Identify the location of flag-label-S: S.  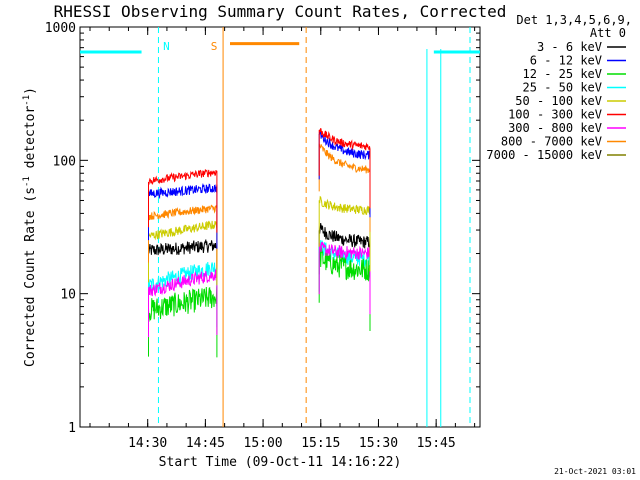
(214, 46).